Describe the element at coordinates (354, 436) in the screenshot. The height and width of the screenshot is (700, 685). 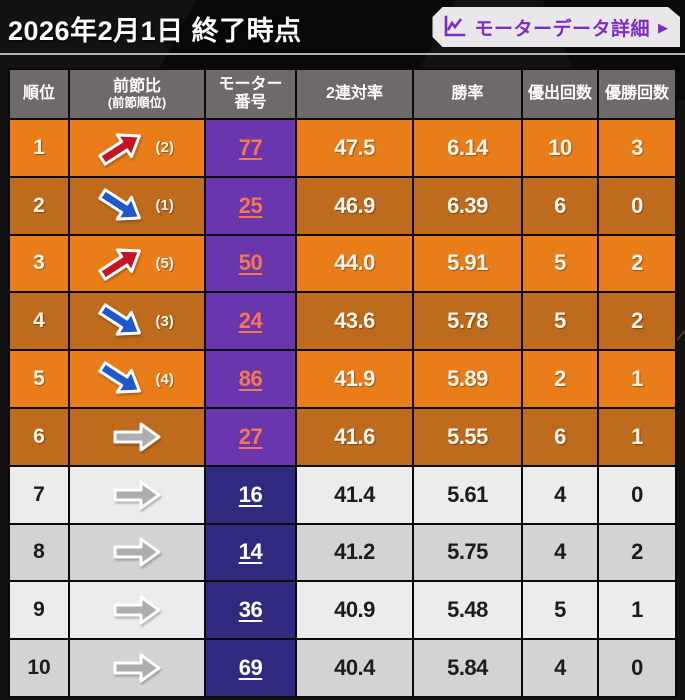
I see `quinella-rate-cell: 41.6` at that location.